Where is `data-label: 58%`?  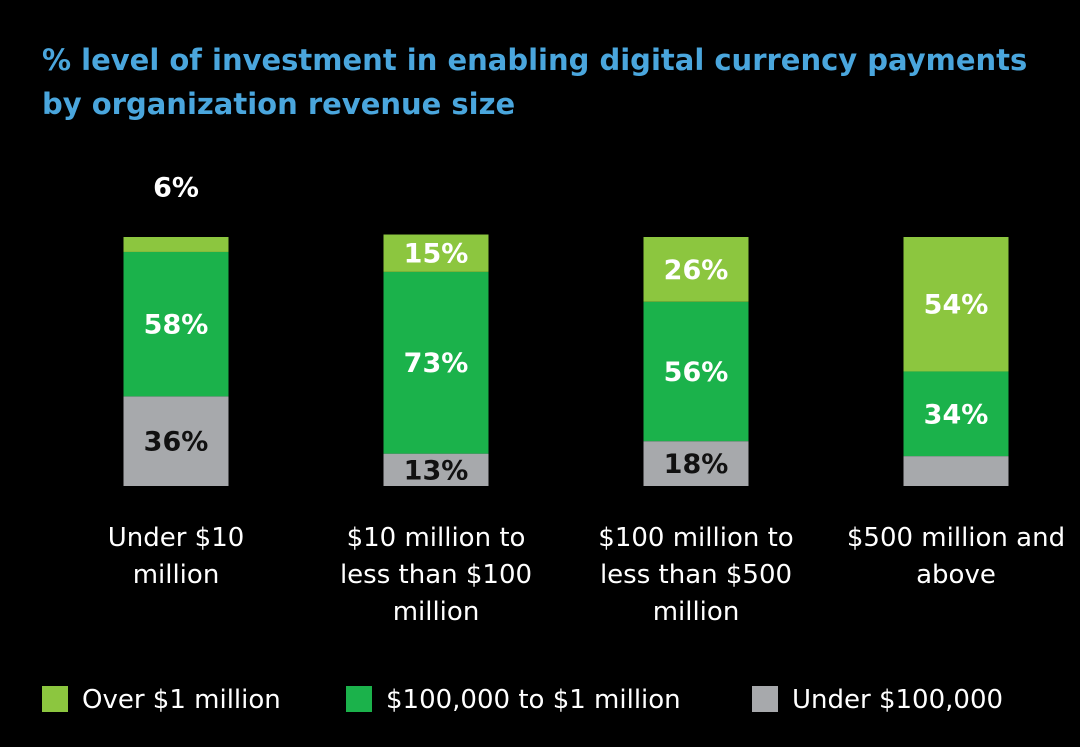 data-label: 58% is located at coordinates (176, 325).